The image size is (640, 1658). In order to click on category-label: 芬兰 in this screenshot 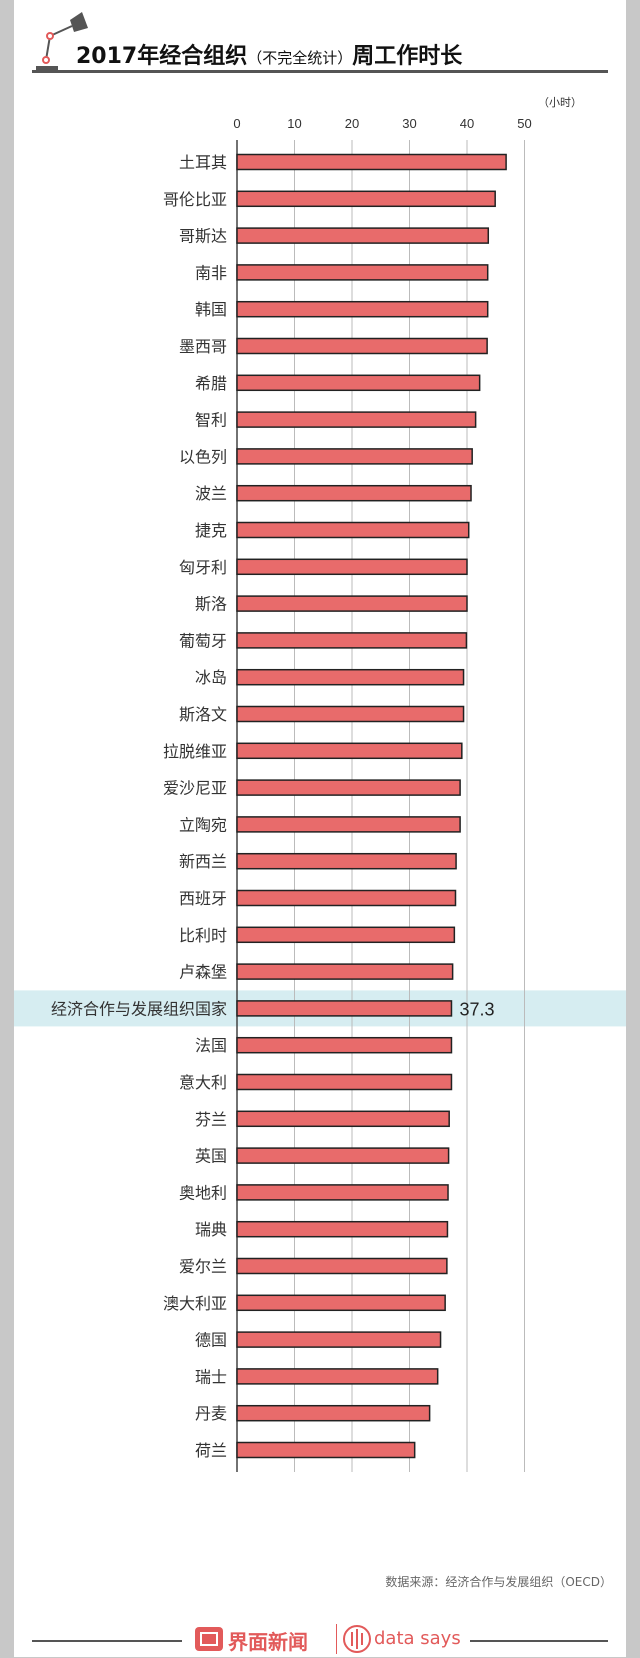, I will do `click(211, 1119)`.